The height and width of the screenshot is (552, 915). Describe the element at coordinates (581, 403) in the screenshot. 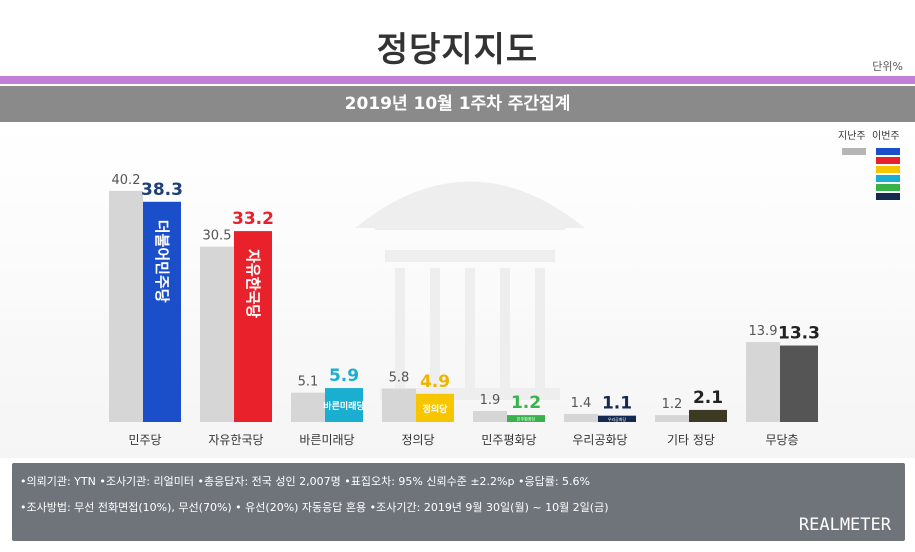

I see `prev-week-value-label: 1.4` at that location.